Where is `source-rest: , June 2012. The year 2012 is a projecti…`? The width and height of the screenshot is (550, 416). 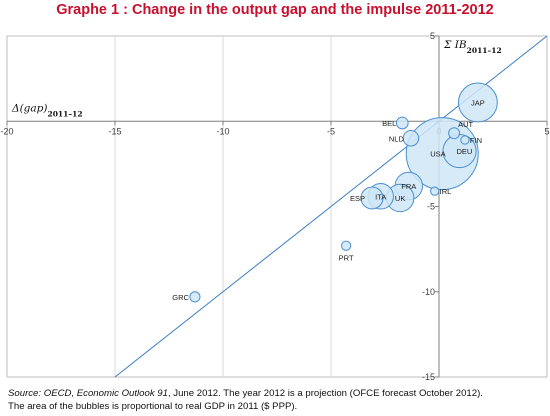
source-rest: , June 2012. The year 2012 is a projecti… is located at coordinates (325, 393).